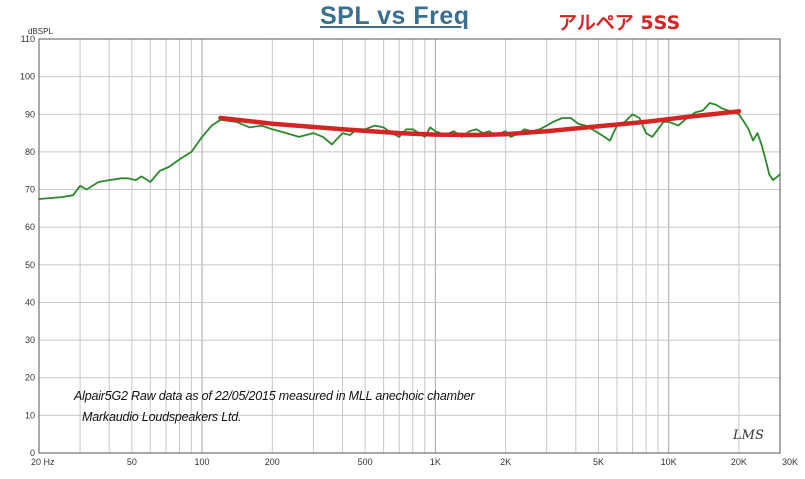  What do you see at coordinates (43, 462) in the screenshot?
I see `x-tick-label: 20 Hz` at bounding box center [43, 462].